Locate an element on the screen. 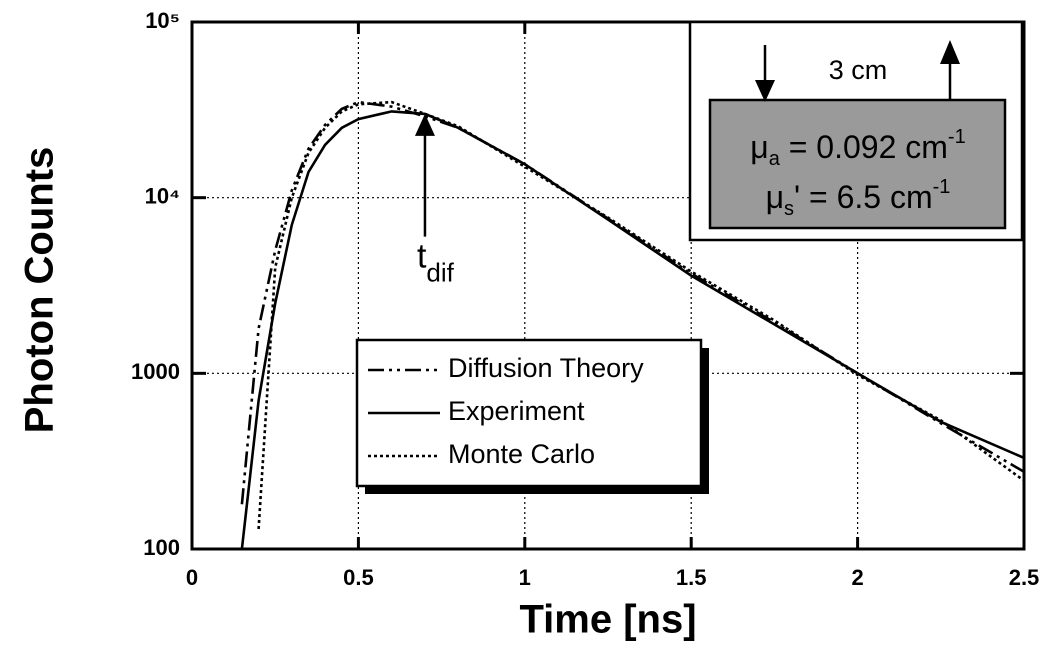 The height and width of the screenshot is (648, 1042). inset-width-label: 3 cm is located at coordinates (858, 70).